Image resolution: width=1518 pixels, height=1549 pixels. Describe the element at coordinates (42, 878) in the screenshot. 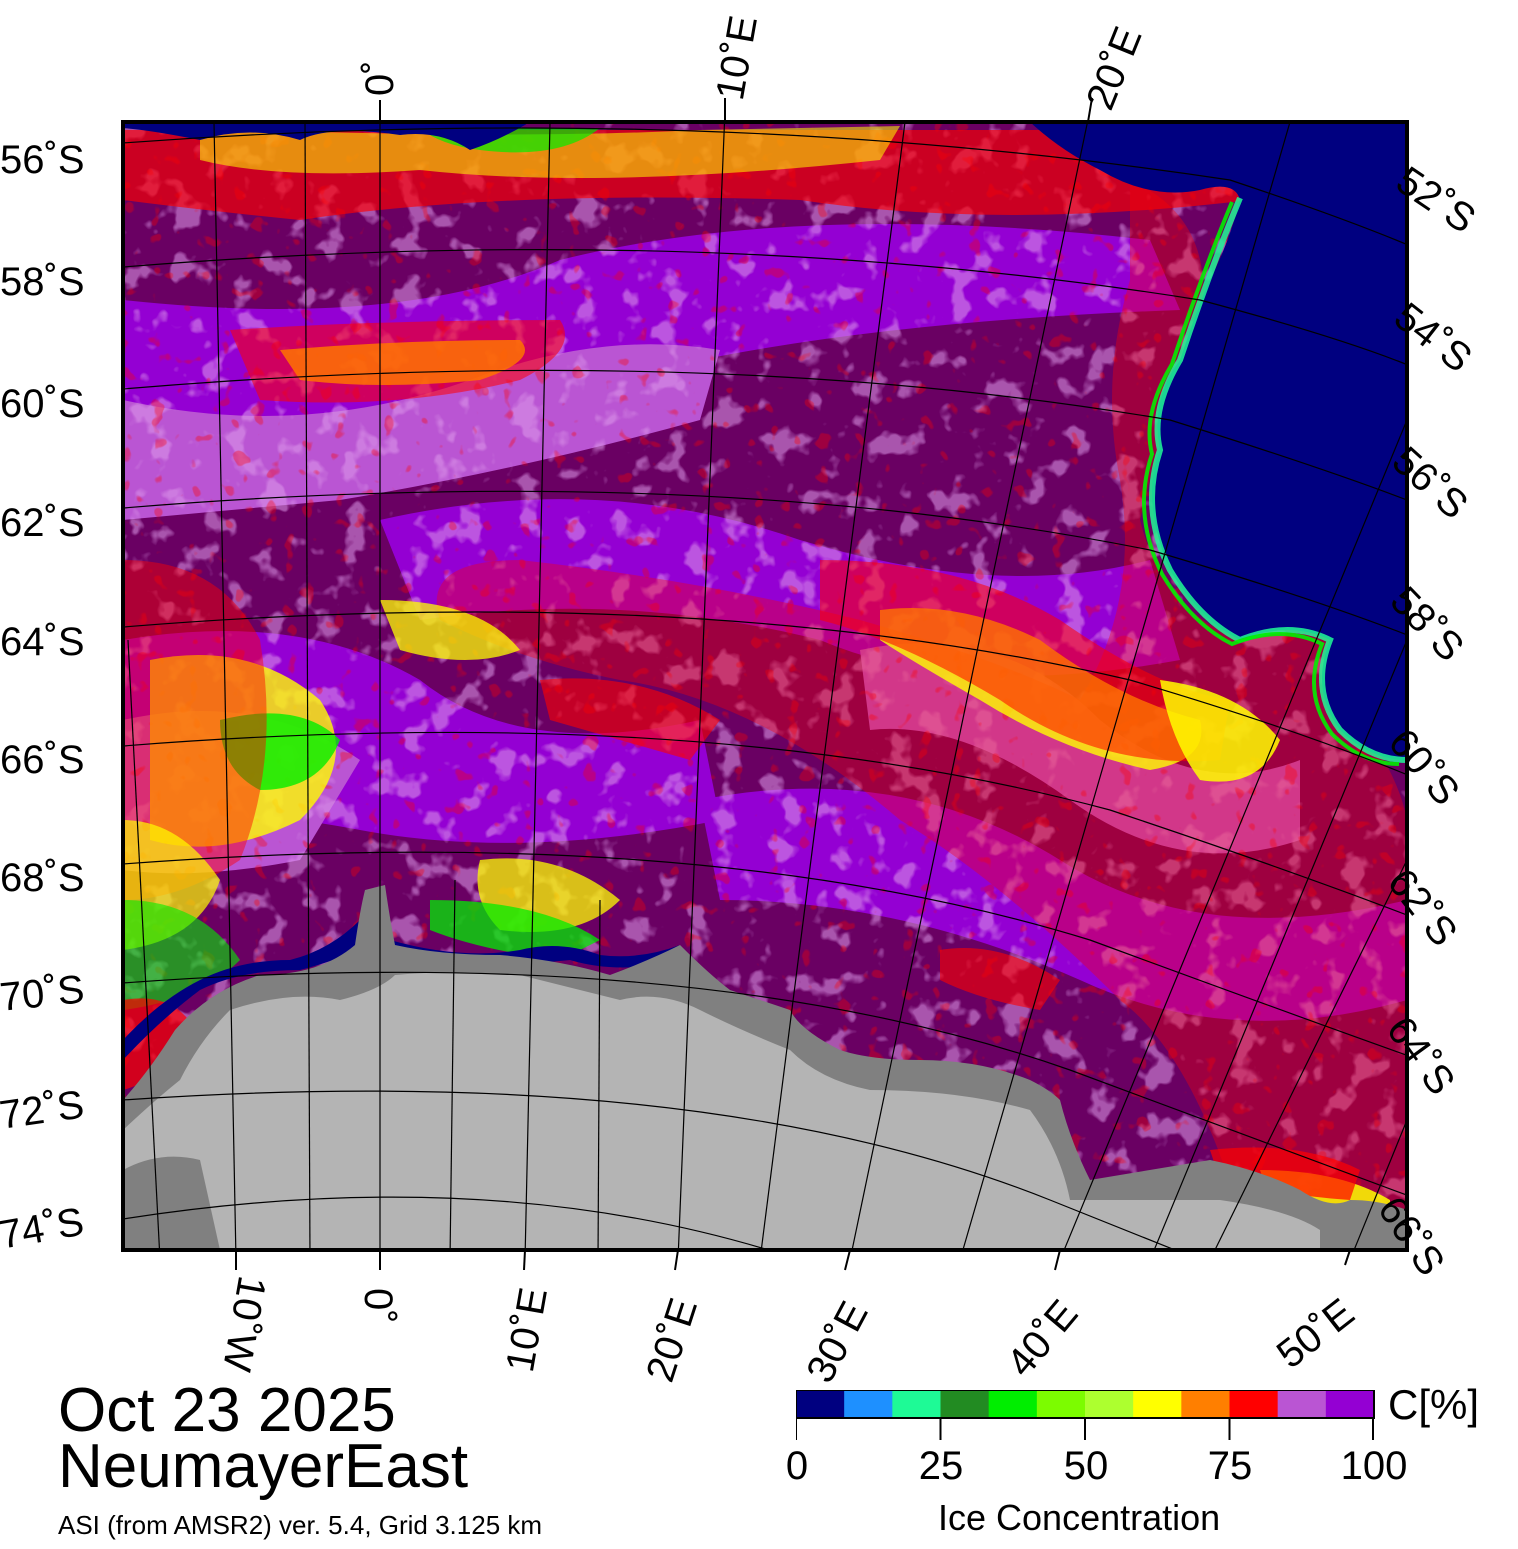

I see `lat-label-68s: 68˚S` at that location.